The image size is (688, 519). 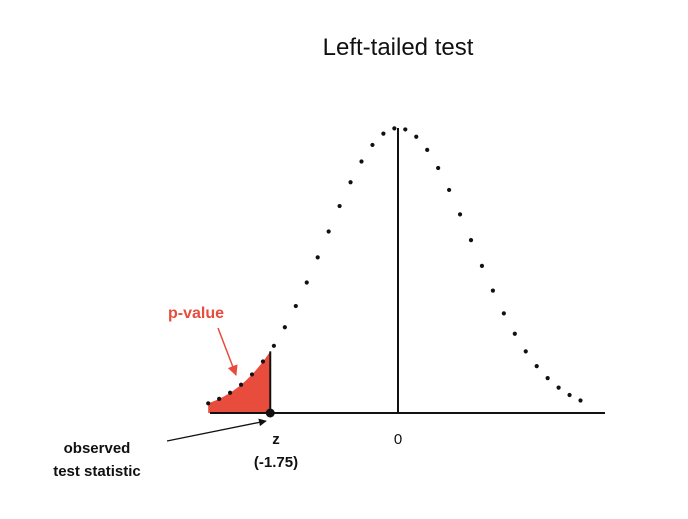 I want to click on p-value-label: p-value, so click(x=196, y=313).